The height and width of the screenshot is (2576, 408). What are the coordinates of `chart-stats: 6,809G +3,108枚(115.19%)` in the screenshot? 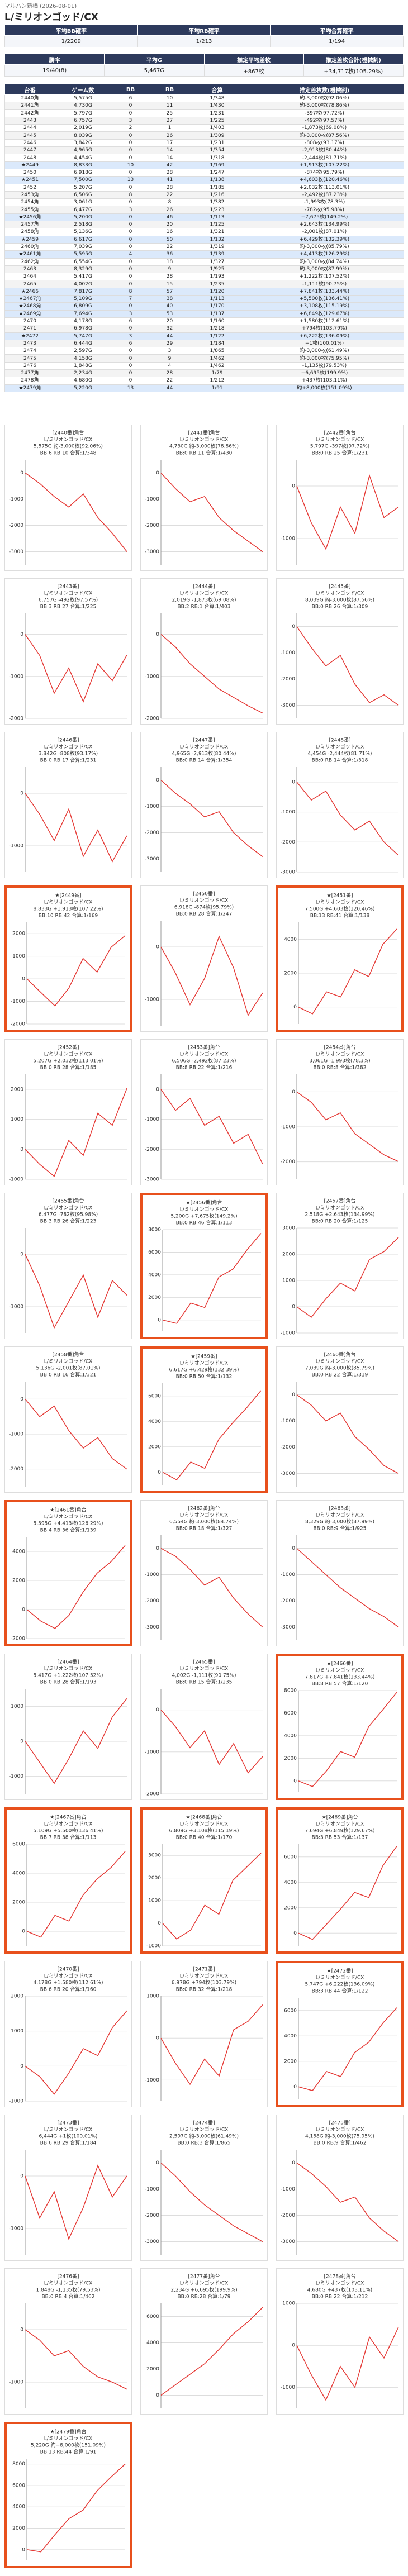 It's located at (204, 1830).